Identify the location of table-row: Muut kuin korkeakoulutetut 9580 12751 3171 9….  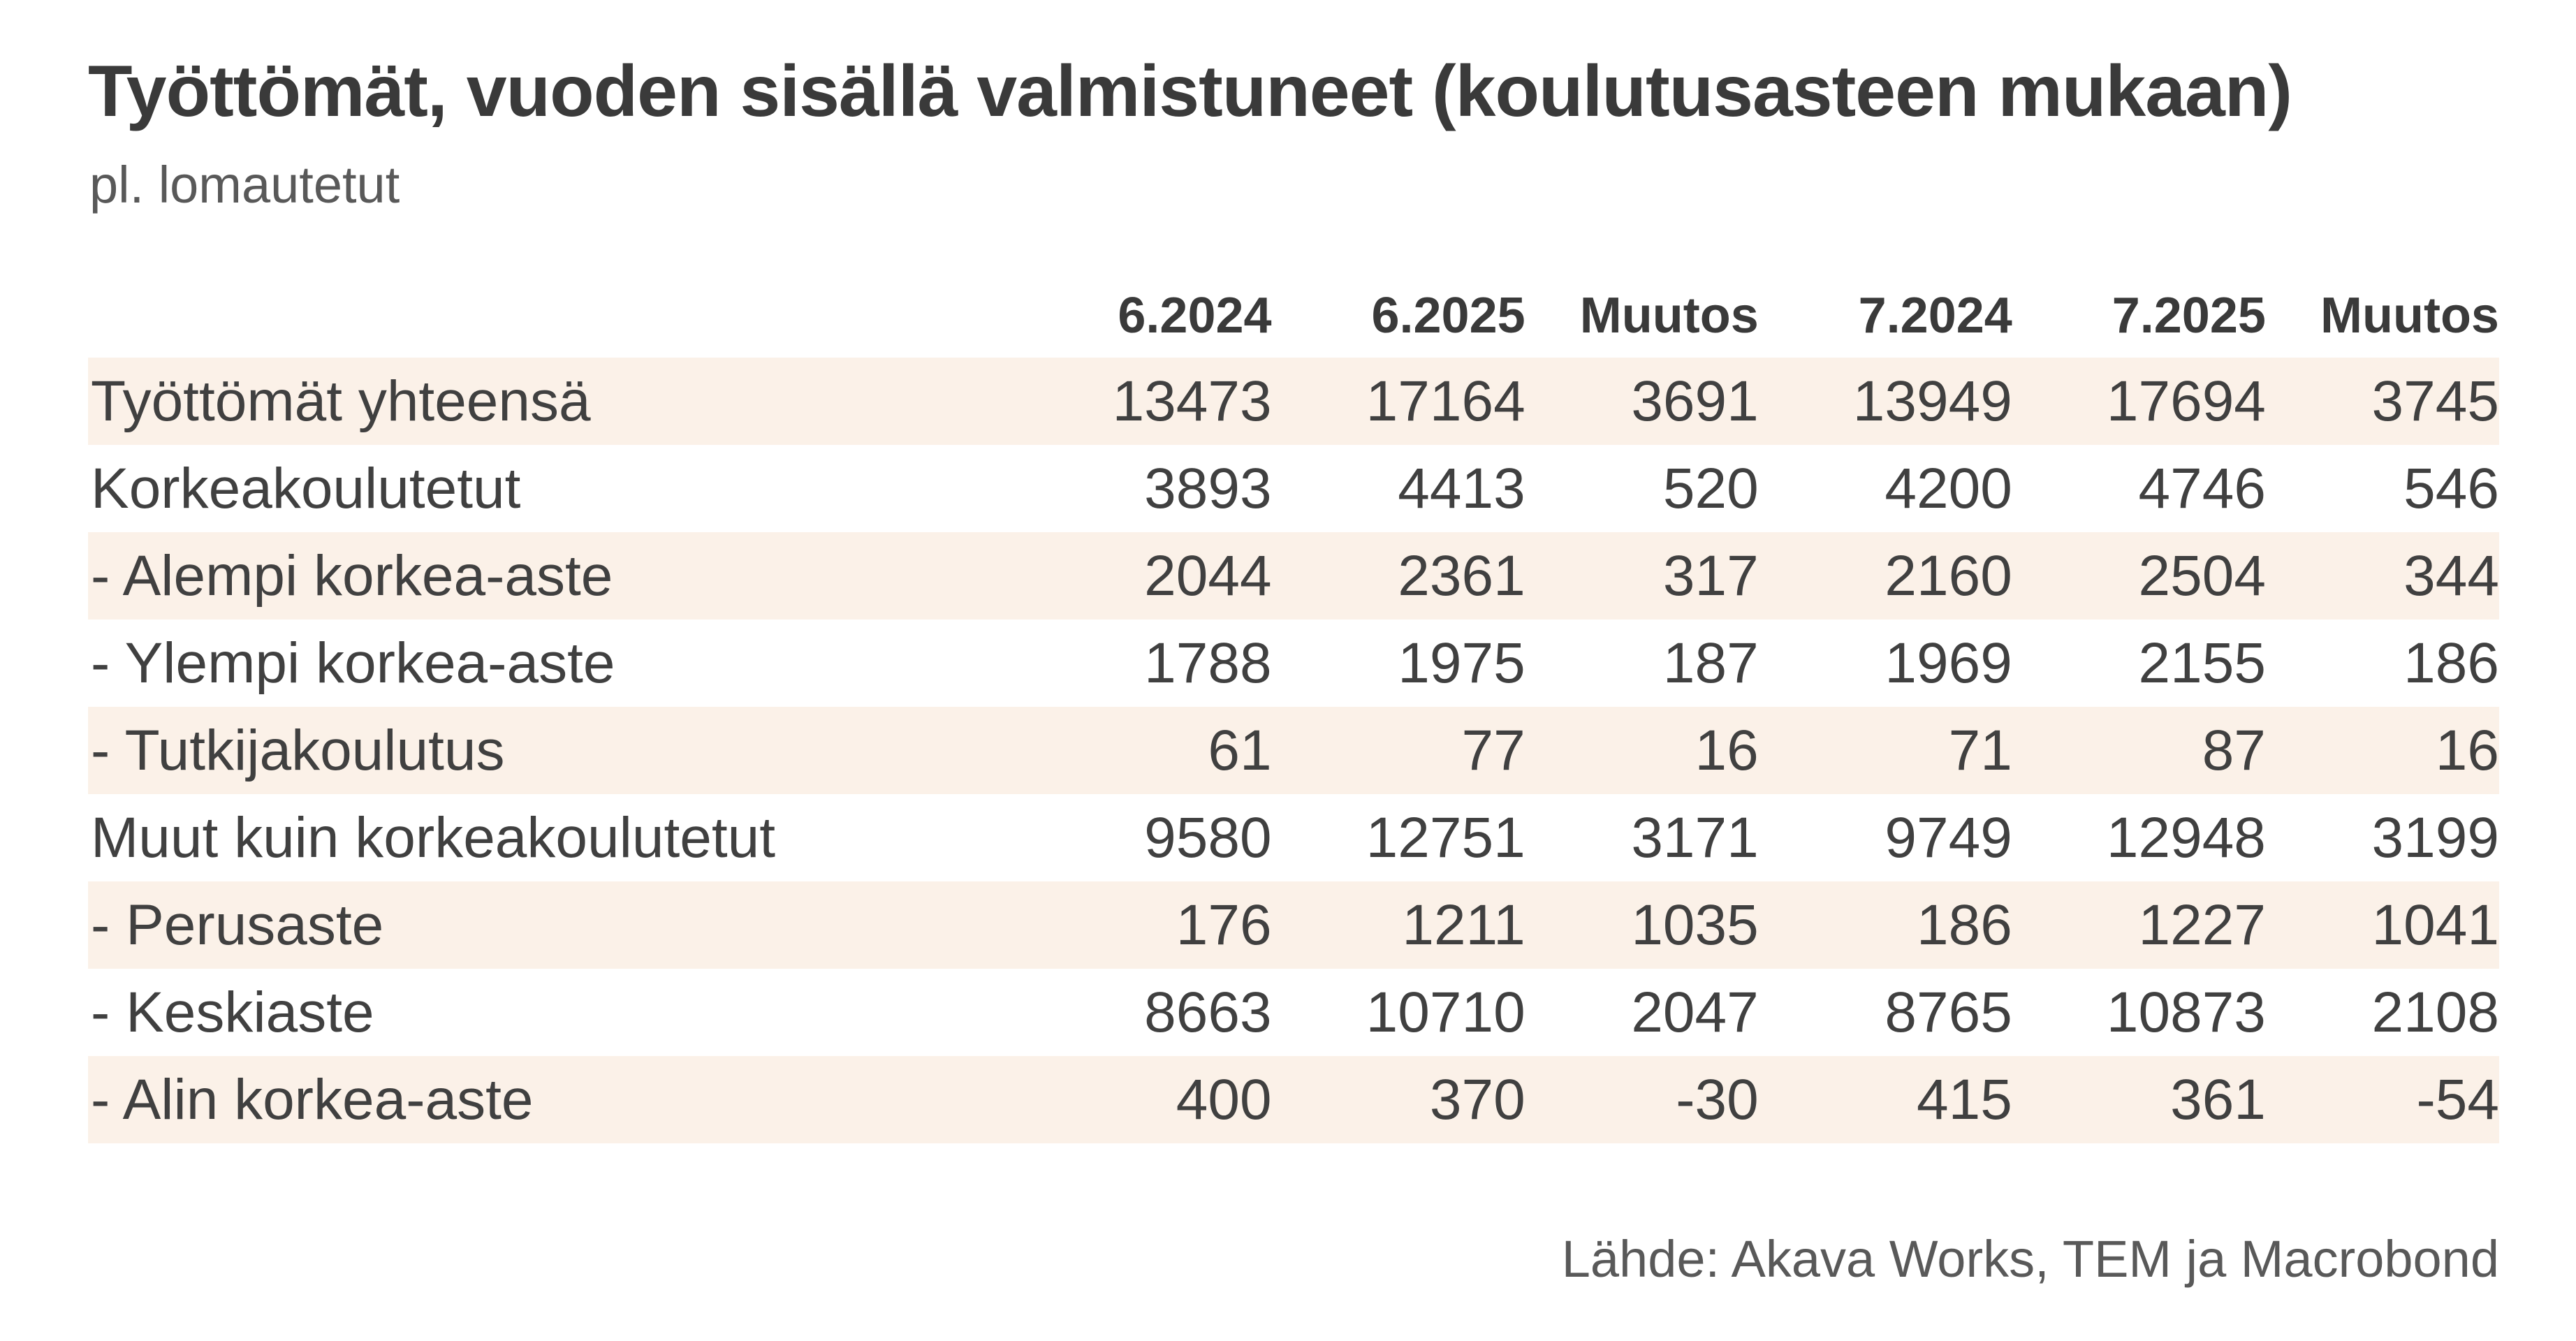
(1293, 838).